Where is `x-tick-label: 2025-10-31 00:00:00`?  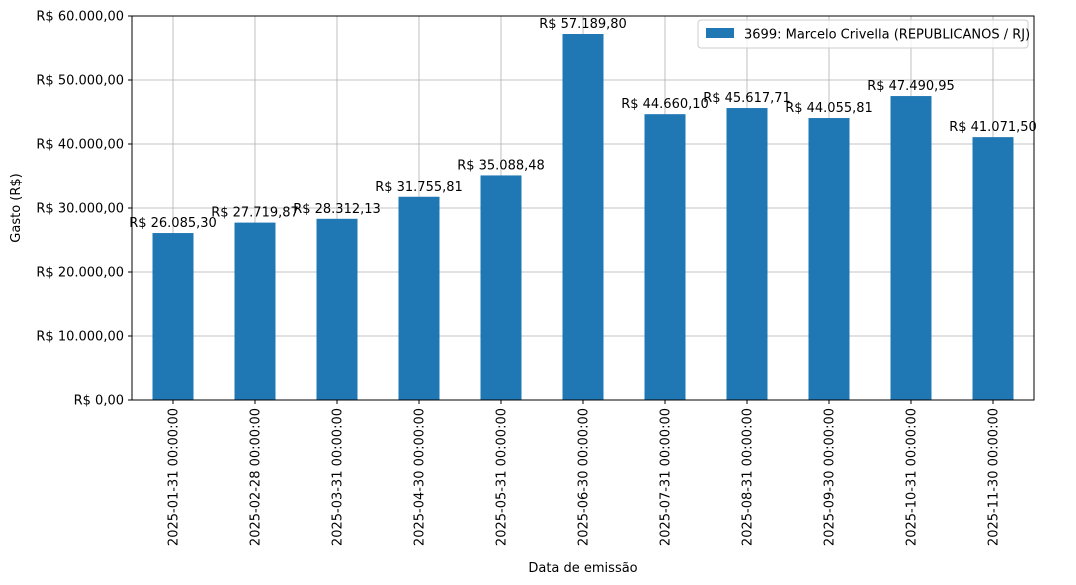 x-tick-label: 2025-10-31 00:00:00 is located at coordinates (912, 477).